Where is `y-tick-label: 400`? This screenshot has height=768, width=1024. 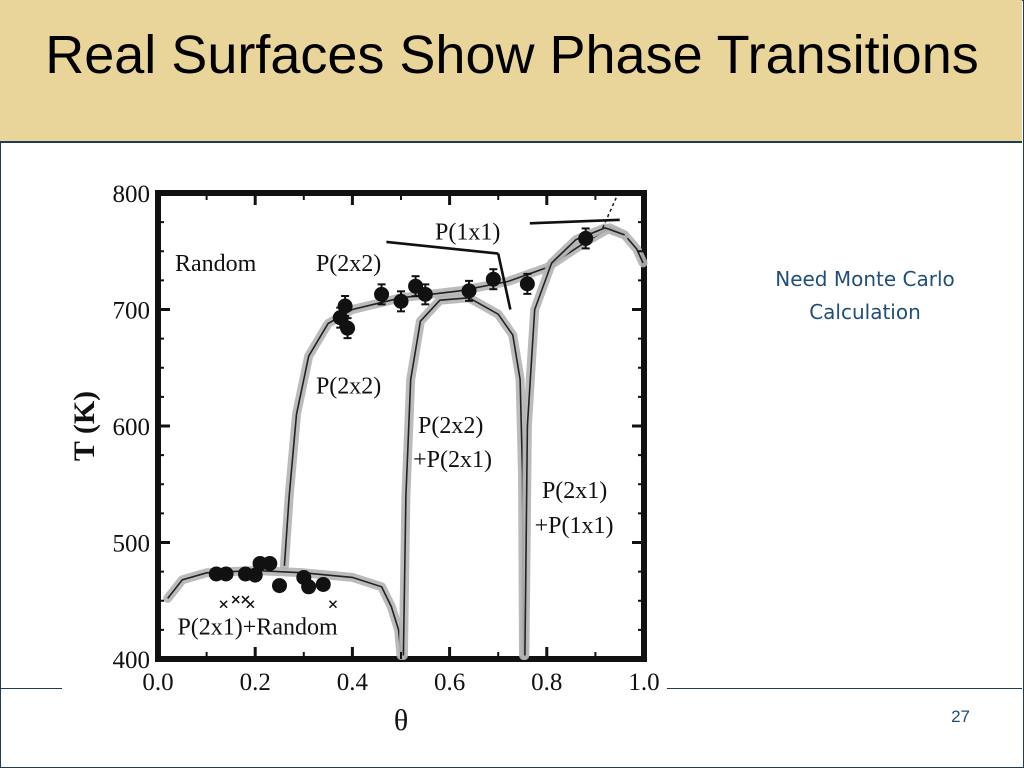 y-tick-label: 400 is located at coordinates (132, 660).